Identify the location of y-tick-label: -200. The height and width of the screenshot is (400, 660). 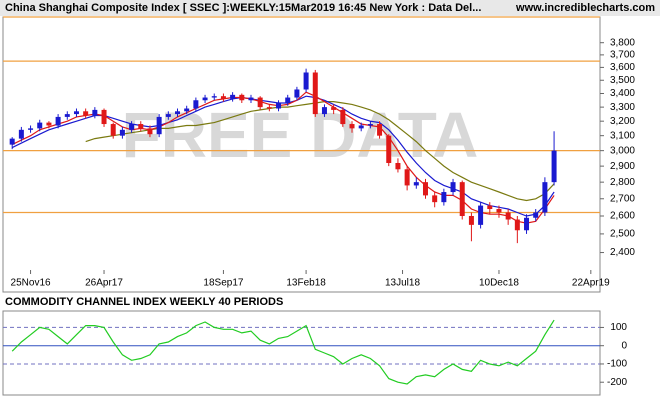
(617, 382).